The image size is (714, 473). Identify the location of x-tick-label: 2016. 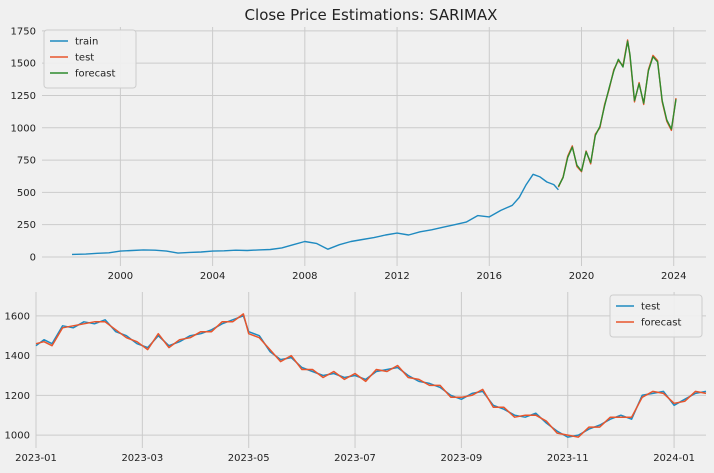
(489, 276).